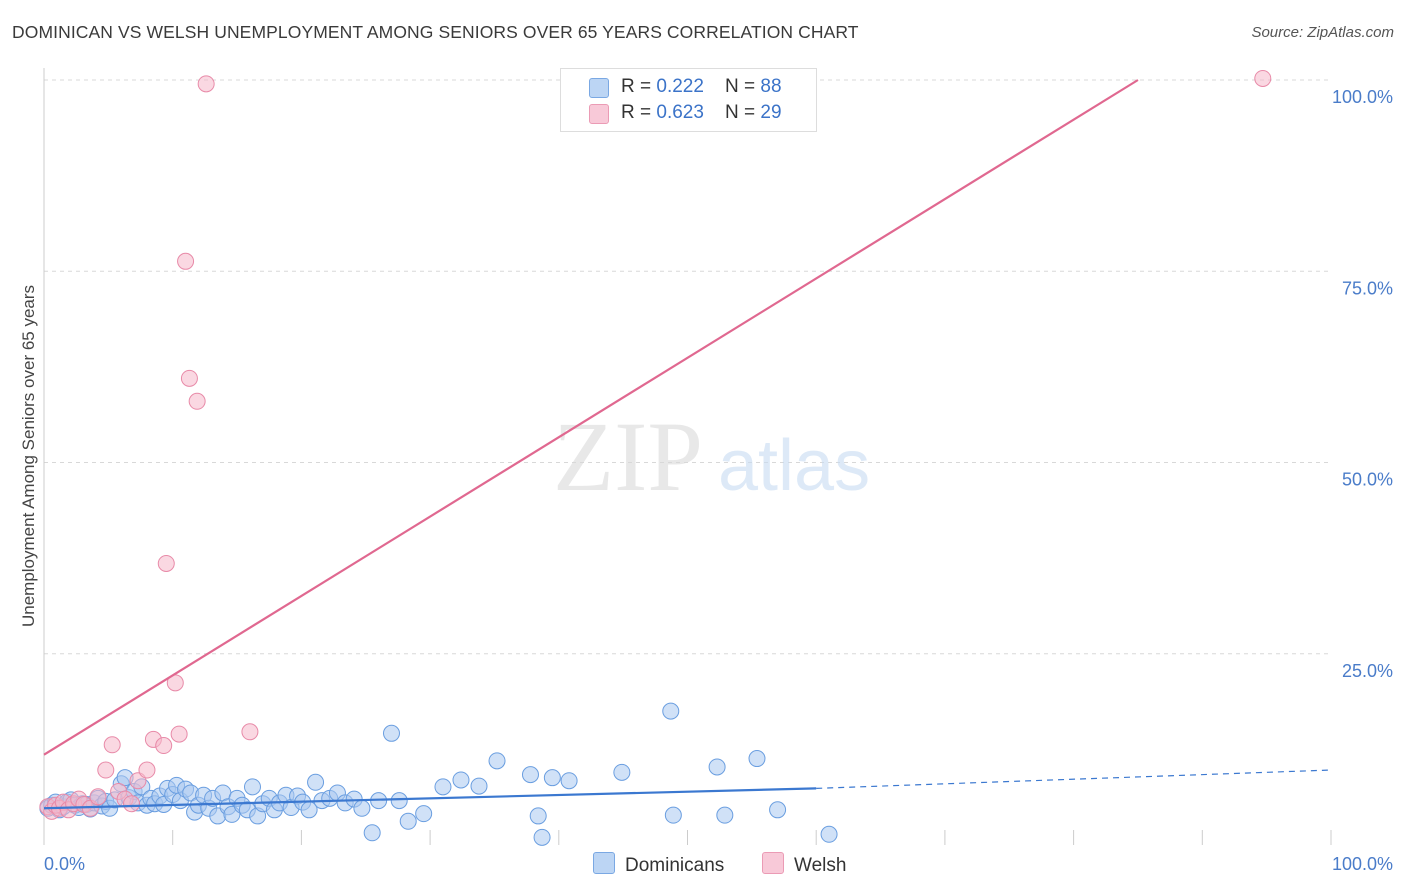 The height and width of the screenshot is (892, 1406). Describe the element at coordinates (688, 100) in the screenshot. I see `correlation-legend: R = 0.222 N = 88 R = 0.623 N = 29` at that location.